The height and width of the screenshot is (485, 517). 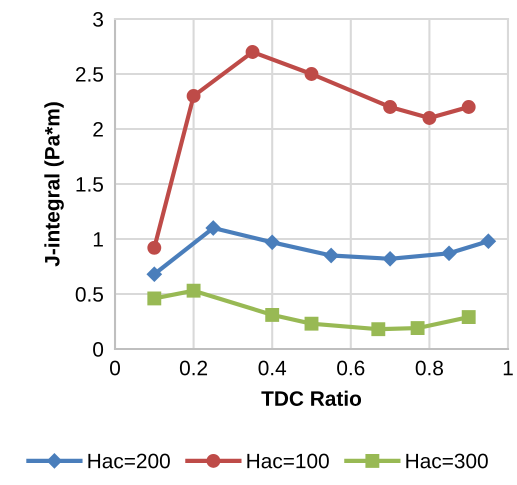 I want to click on y-tick-label: 0, so click(x=98, y=349).